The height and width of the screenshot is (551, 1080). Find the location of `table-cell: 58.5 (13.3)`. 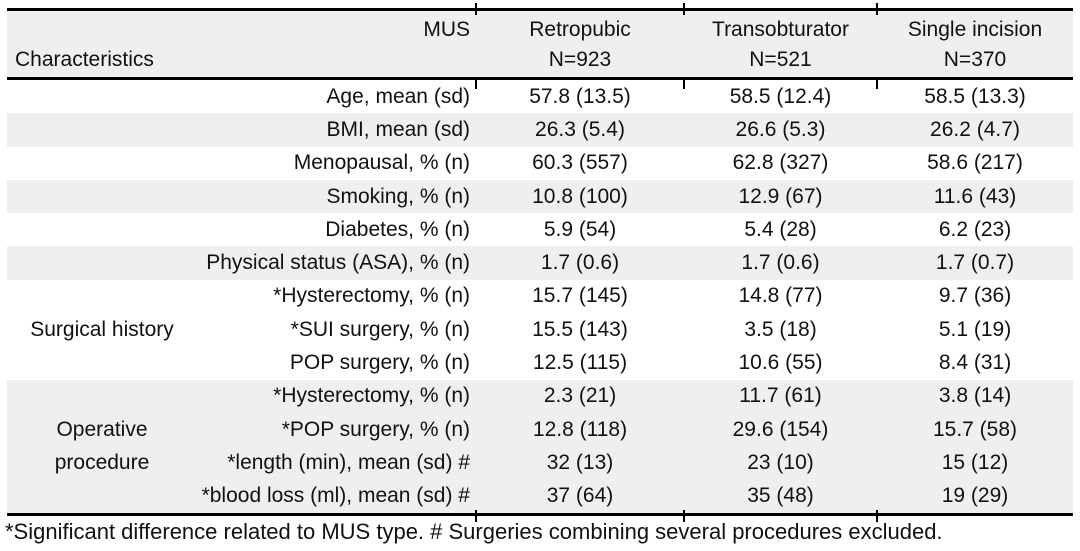

table-cell: 58.5 (13.3) is located at coordinates (975, 96).